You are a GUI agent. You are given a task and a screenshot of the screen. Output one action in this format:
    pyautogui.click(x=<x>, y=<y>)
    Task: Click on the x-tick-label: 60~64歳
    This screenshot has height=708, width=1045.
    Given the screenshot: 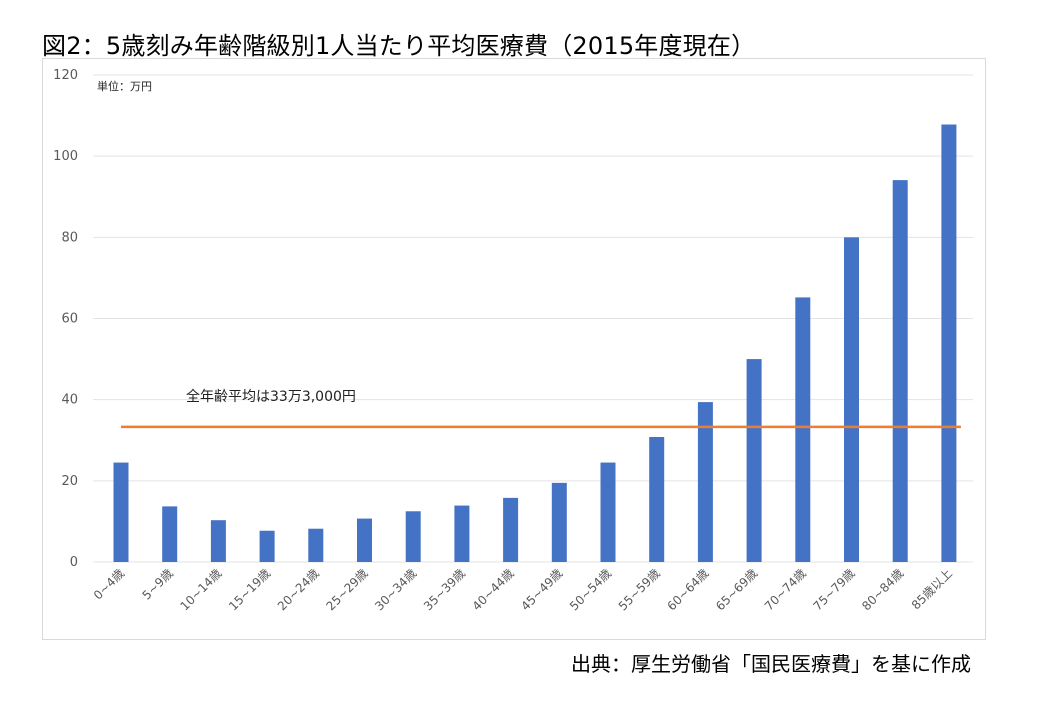 What is the action you would take?
    pyautogui.click(x=687, y=589)
    